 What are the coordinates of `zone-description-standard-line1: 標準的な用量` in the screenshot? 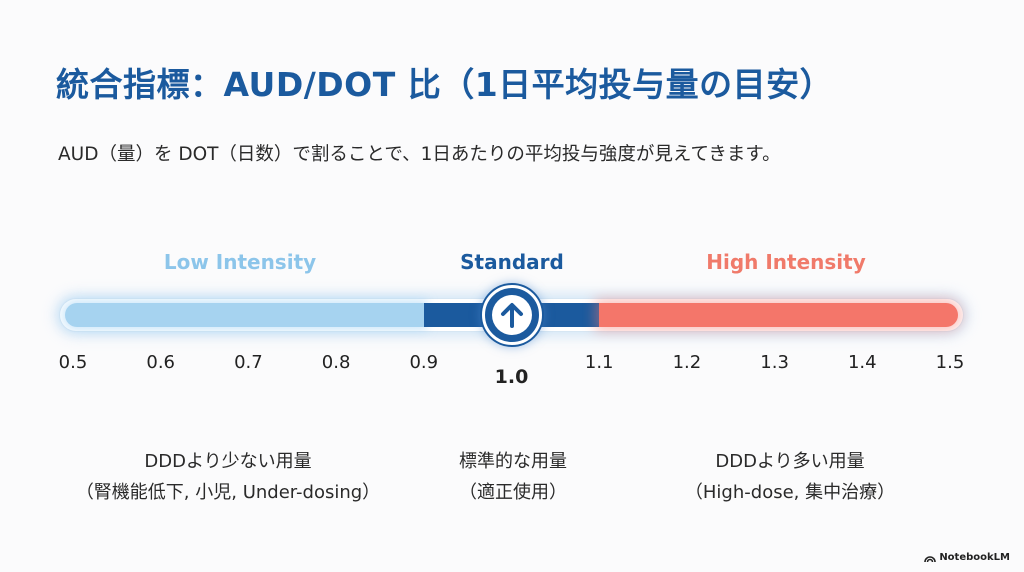 It's located at (513, 461).